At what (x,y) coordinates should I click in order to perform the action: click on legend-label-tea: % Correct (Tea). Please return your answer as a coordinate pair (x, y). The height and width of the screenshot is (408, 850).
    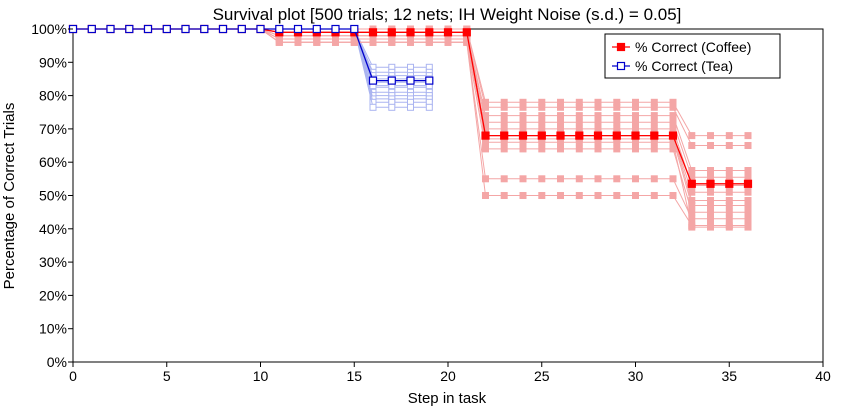
    Looking at the image, I should click on (684, 66).